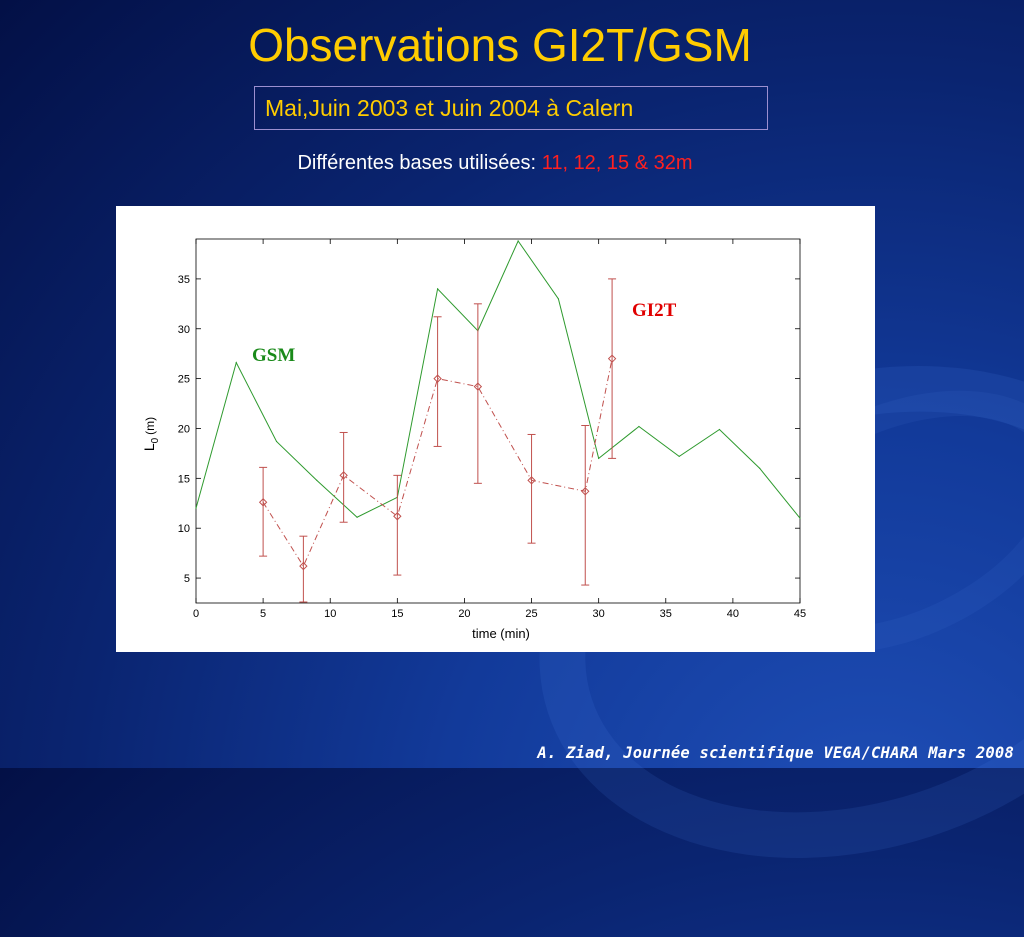 The height and width of the screenshot is (937, 1024). Describe the element at coordinates (196, 614) in the screenshot. I see `x-tick-label: 0` at that location.